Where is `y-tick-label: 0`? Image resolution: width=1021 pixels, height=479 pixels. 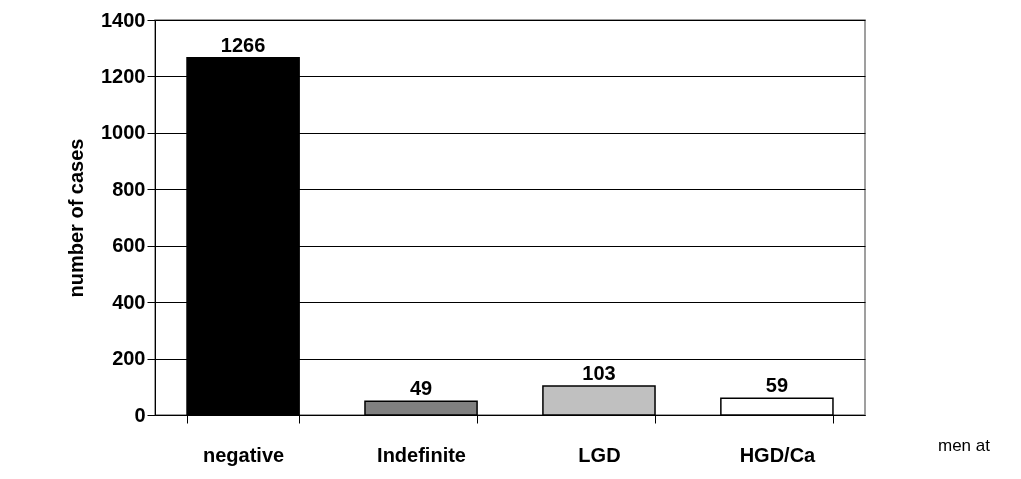
y-tick-label: 0 is located at coordinates (140, 414).